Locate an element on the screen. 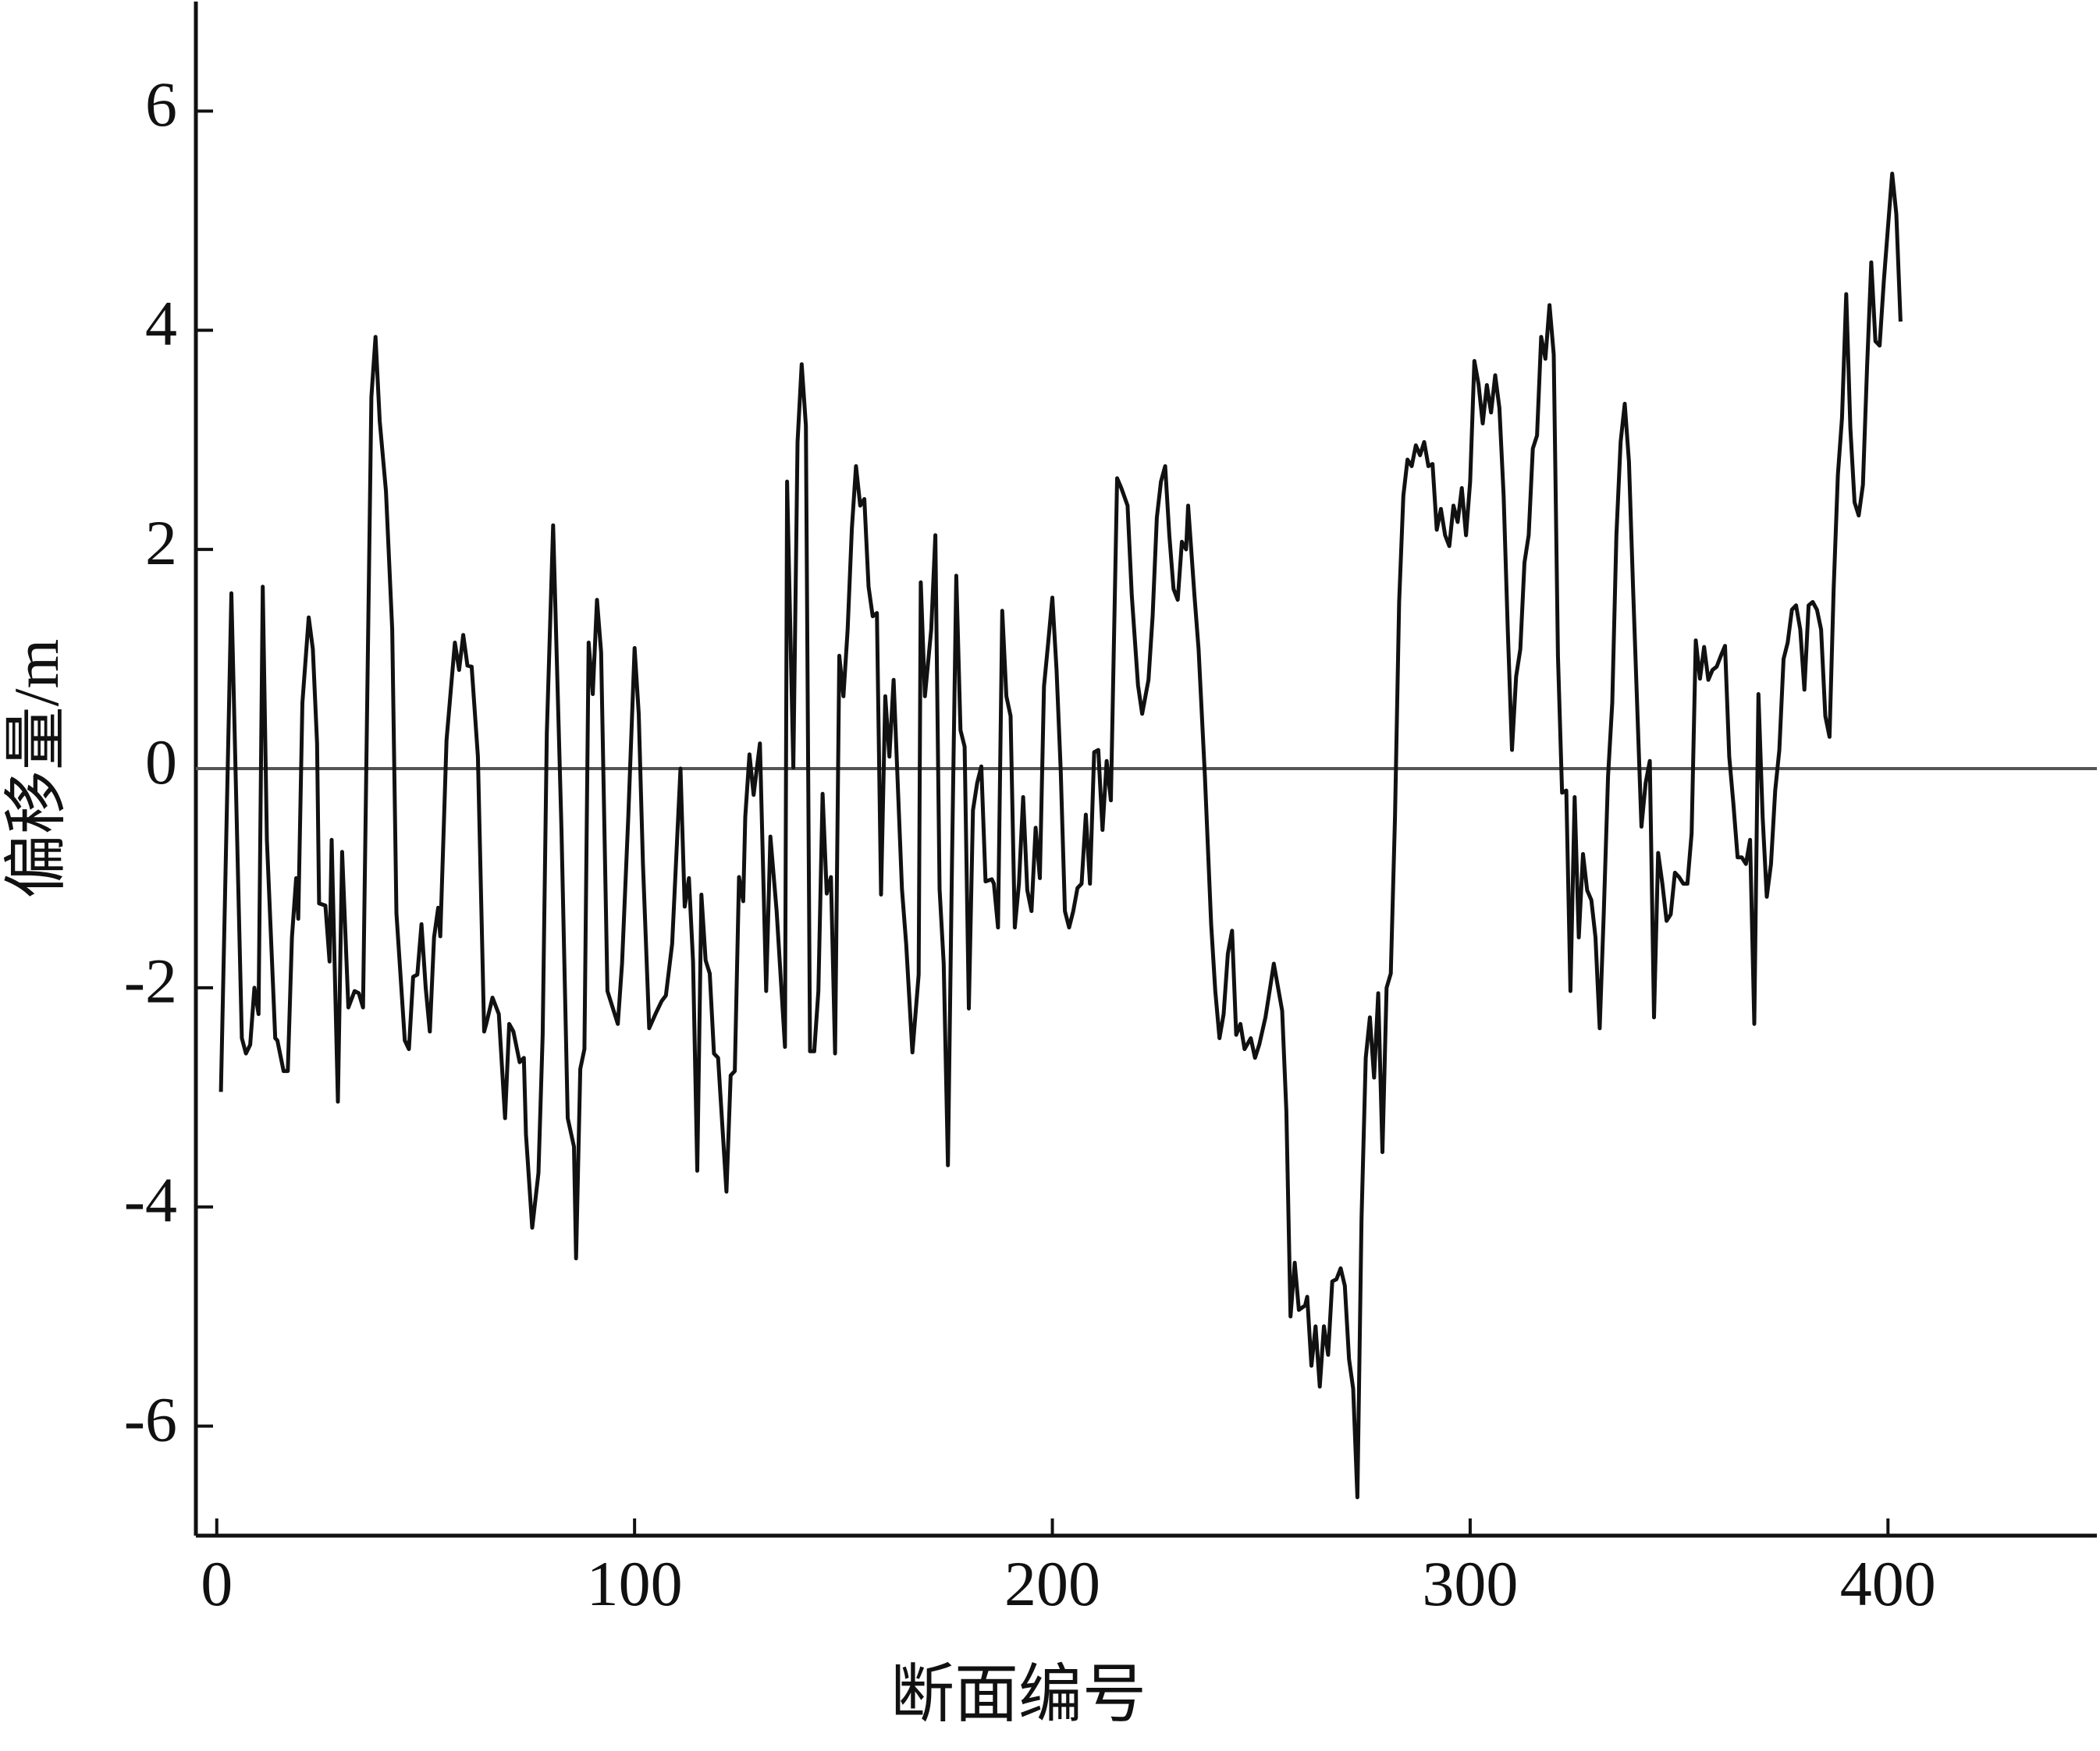 This screenshot has width=2100, height=1751. y-tick-label: 2 is located at coordinates (161, 542).